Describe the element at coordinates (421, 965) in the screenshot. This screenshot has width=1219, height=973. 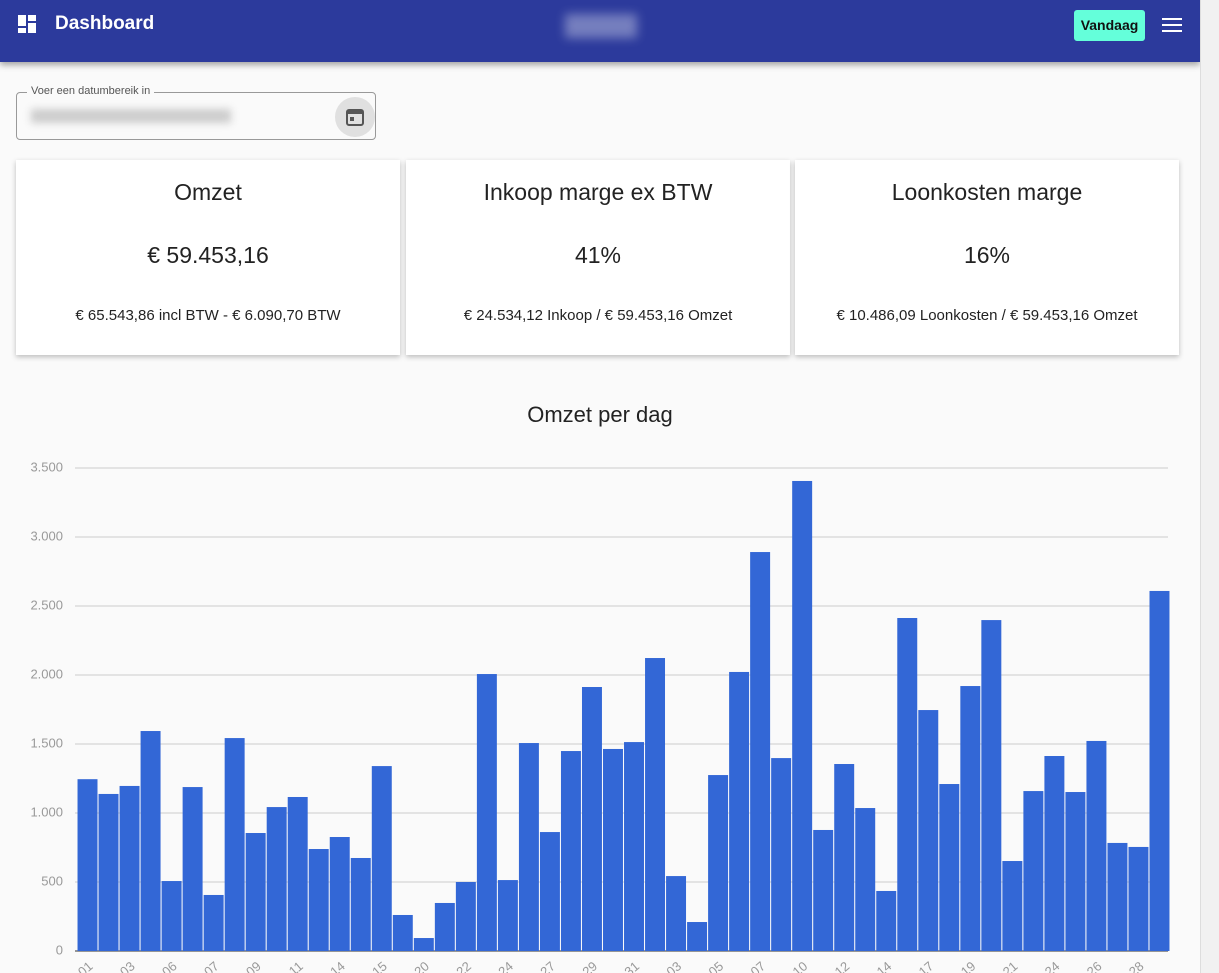
I see `x-tick-label: 20` at that location.